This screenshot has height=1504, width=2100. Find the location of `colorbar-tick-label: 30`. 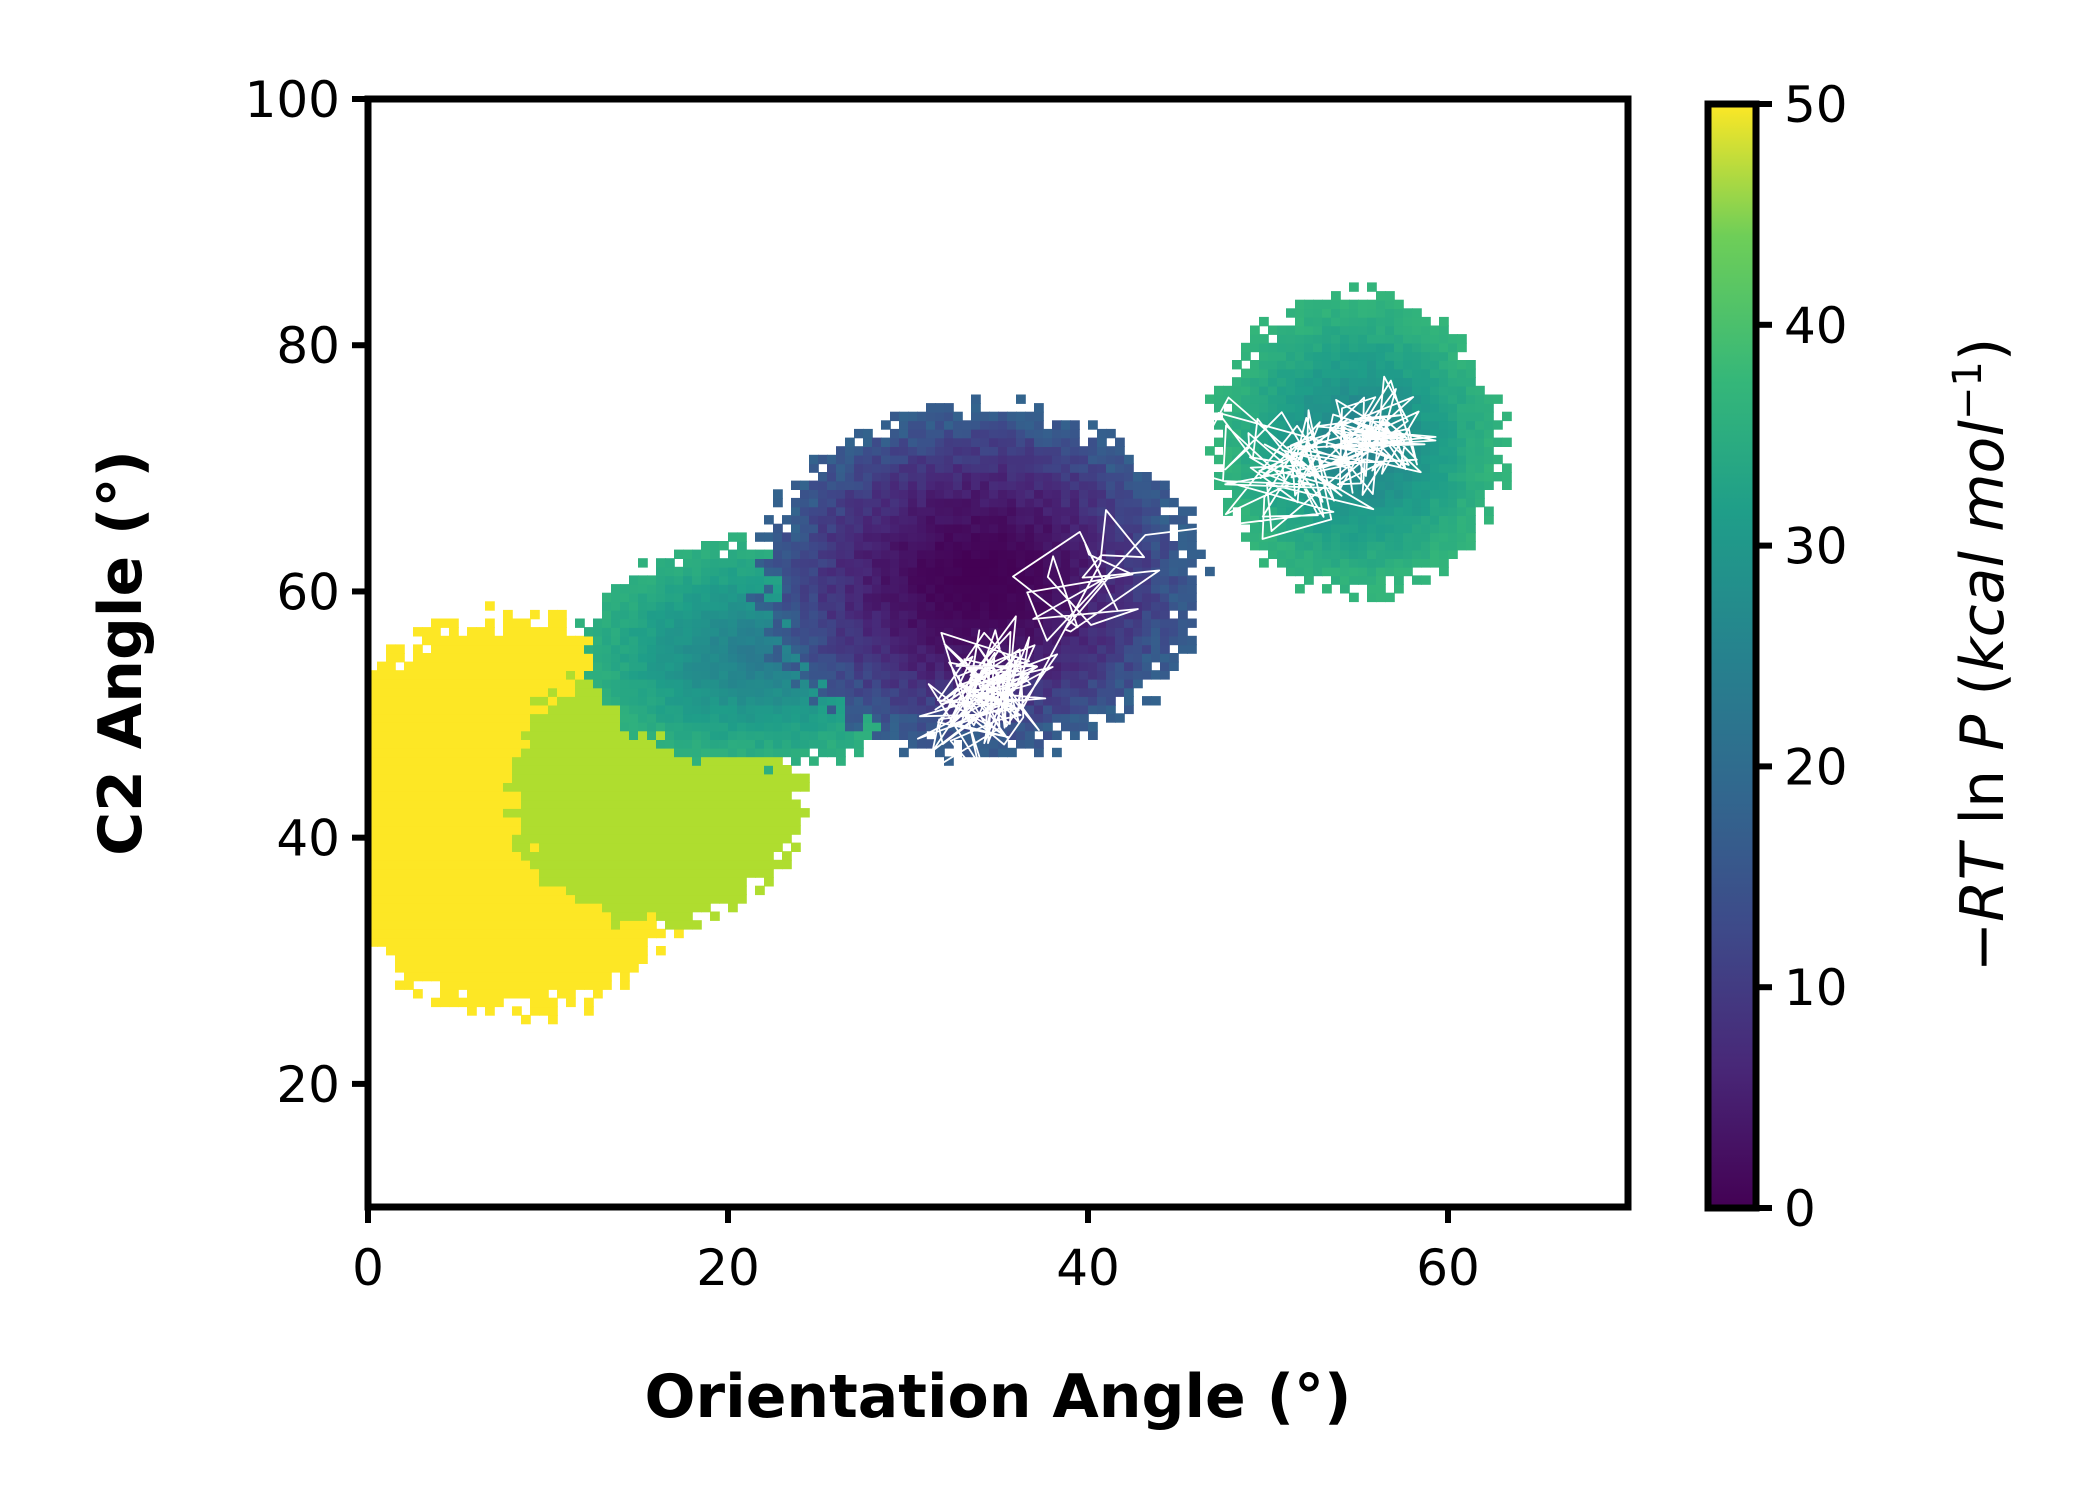

colorbar-tick-label: 30 is located at coordinates (1816, 547).